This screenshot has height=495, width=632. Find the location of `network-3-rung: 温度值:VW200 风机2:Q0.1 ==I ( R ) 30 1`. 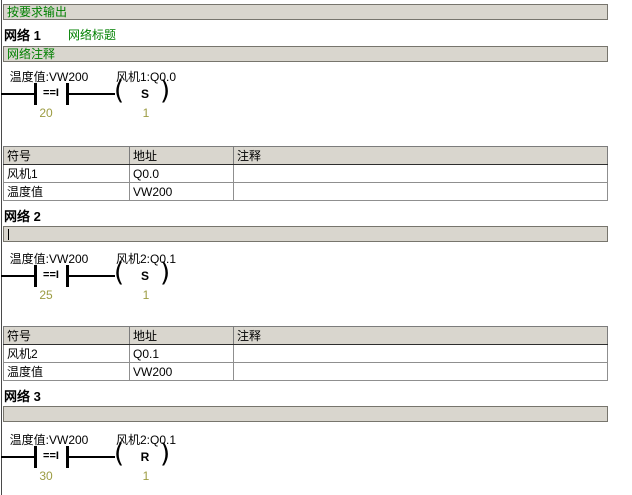

network-3-rung: 温度值:VW200 风机2:Q0.1 ==I ( R ) 30 1 is located at coordinates (150, 457).